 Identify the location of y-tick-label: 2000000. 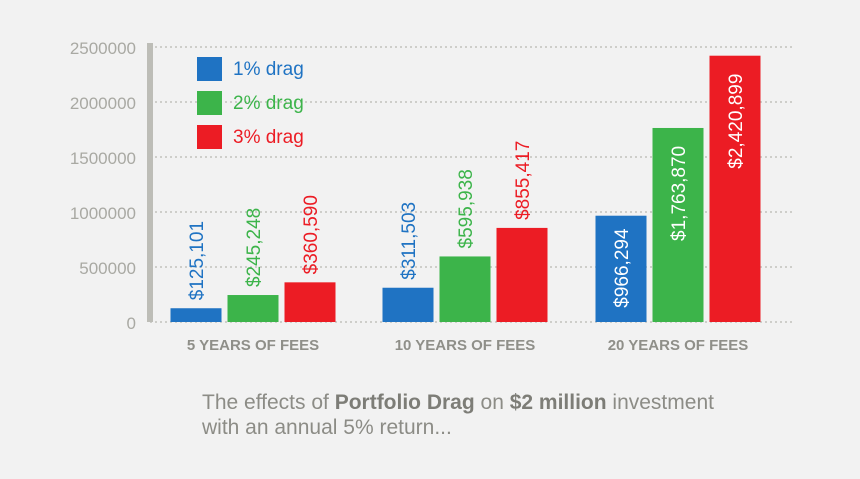
(103, 103).